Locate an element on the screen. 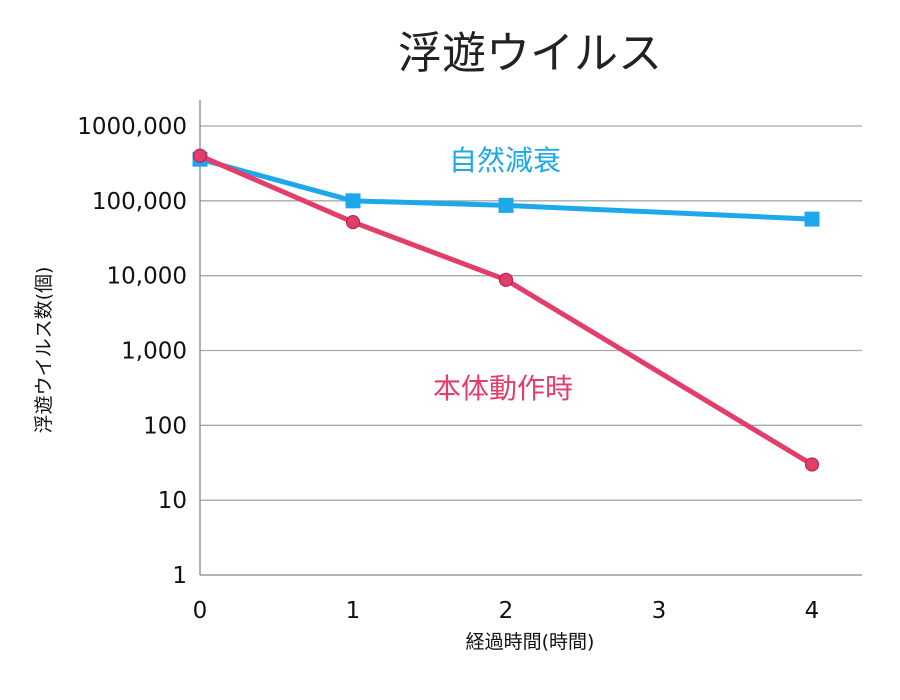  y-tick-label-2: 100 is located at coordinates (165, 426).